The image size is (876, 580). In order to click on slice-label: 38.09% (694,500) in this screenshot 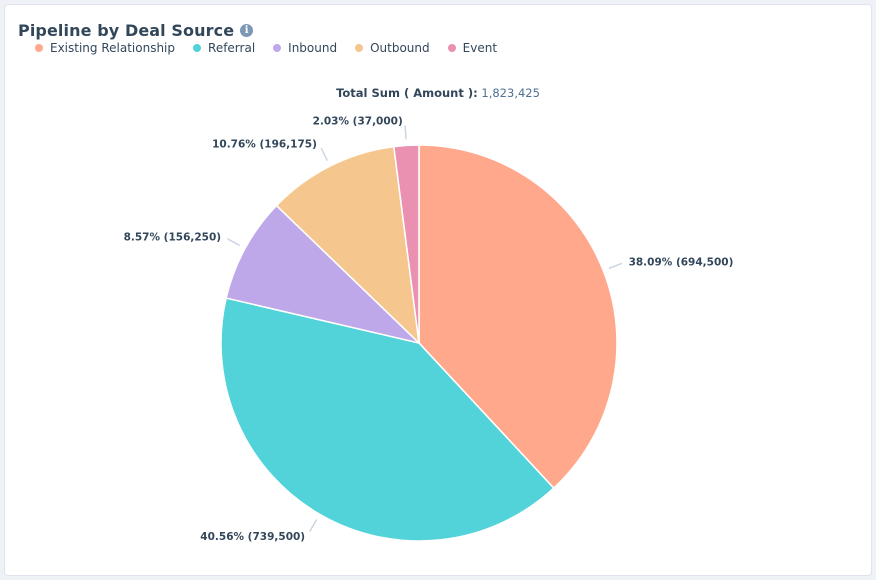, I will do `click(681, 262)`.